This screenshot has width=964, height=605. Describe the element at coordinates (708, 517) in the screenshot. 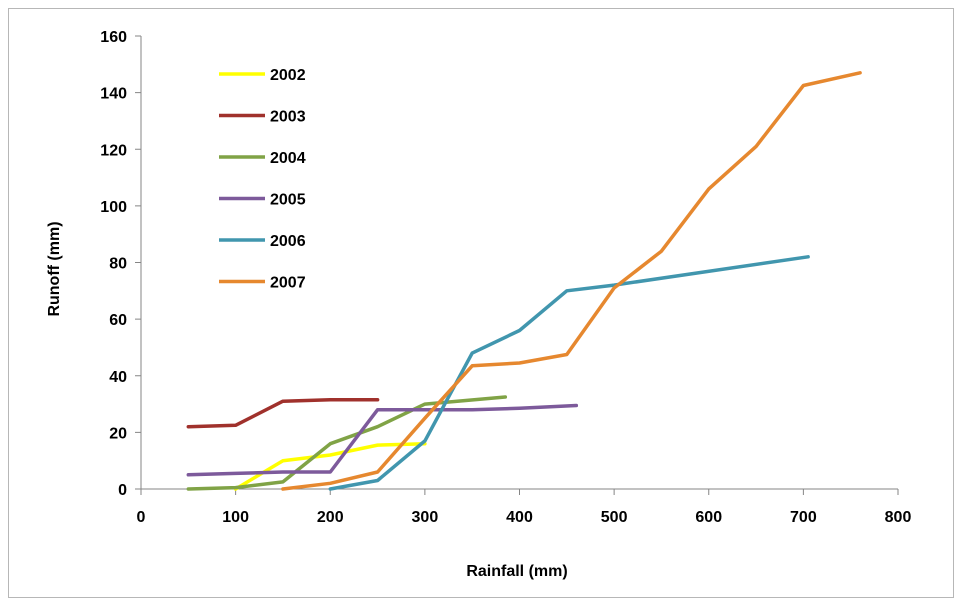

I see `x-tick-label: 600` at that location.